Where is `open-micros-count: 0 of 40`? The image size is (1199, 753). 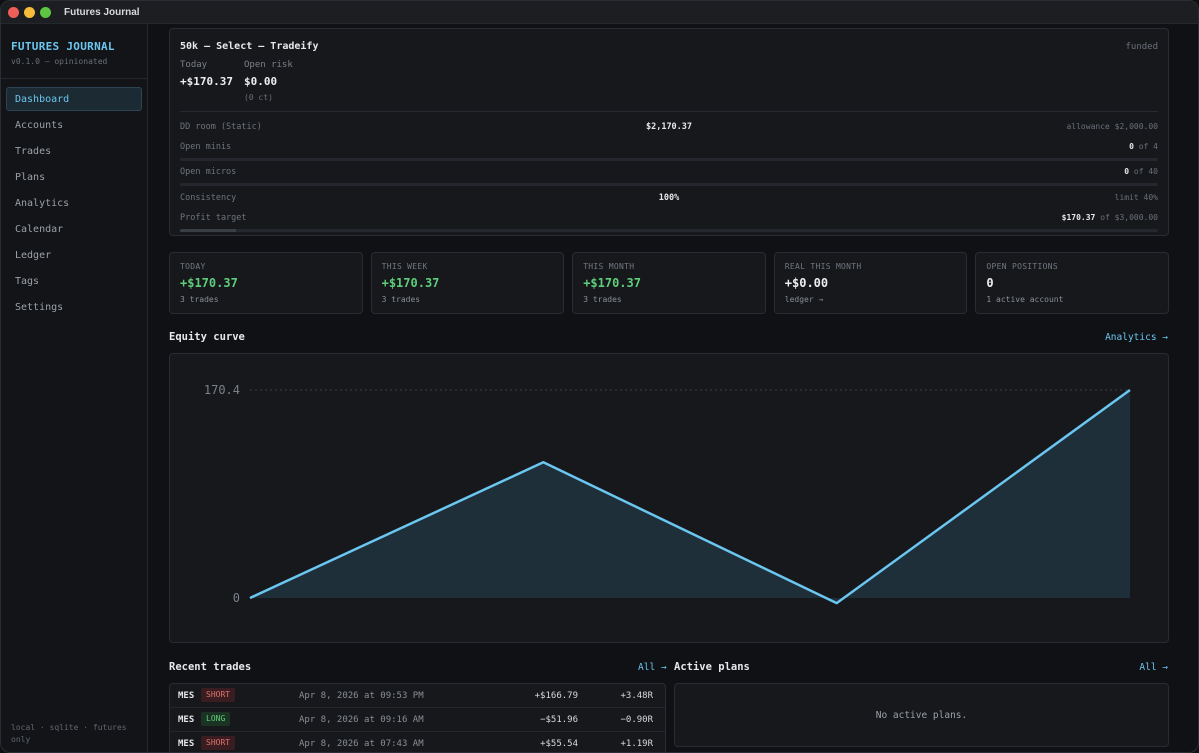
open-micros-count: 0 of 40 is located at coordinates (1141, 171).